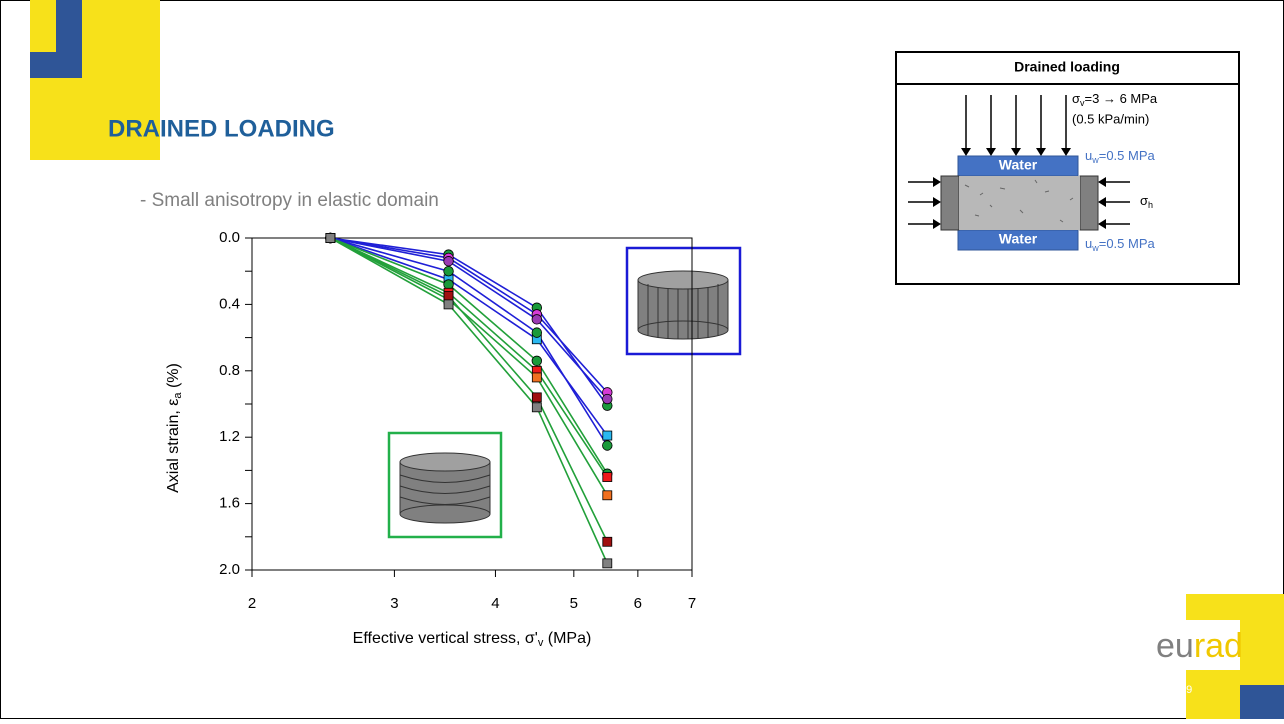 The width and height of the screenshot is (1284, 724). Describe the element at coordinates (229, 303) in the screenshot. I see `y-tick-label: 0.4` at that location.